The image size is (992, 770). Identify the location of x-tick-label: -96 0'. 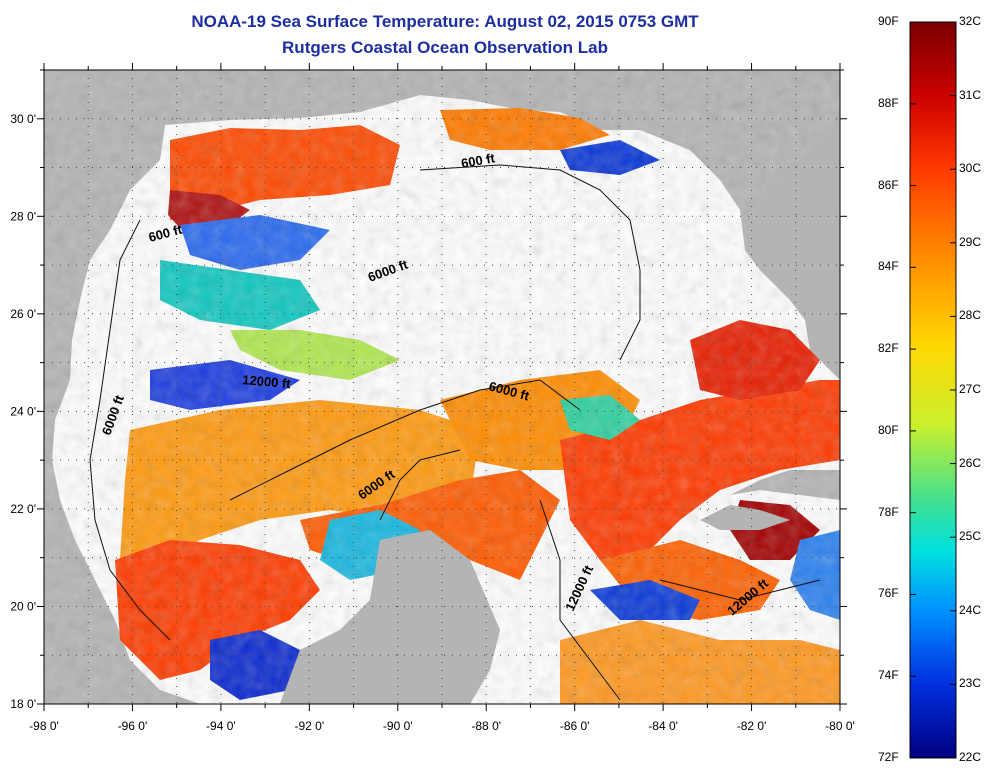
(133, 726).